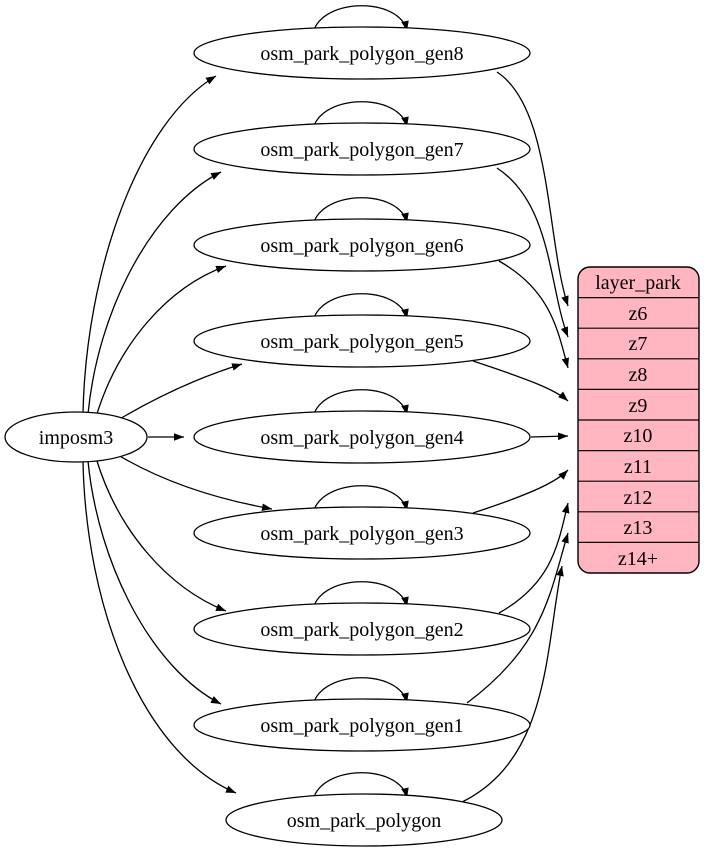 The width and height of the screenshot is (707, 851). I want to click on edge-imposm3-to-gen2, so click(161, 534).